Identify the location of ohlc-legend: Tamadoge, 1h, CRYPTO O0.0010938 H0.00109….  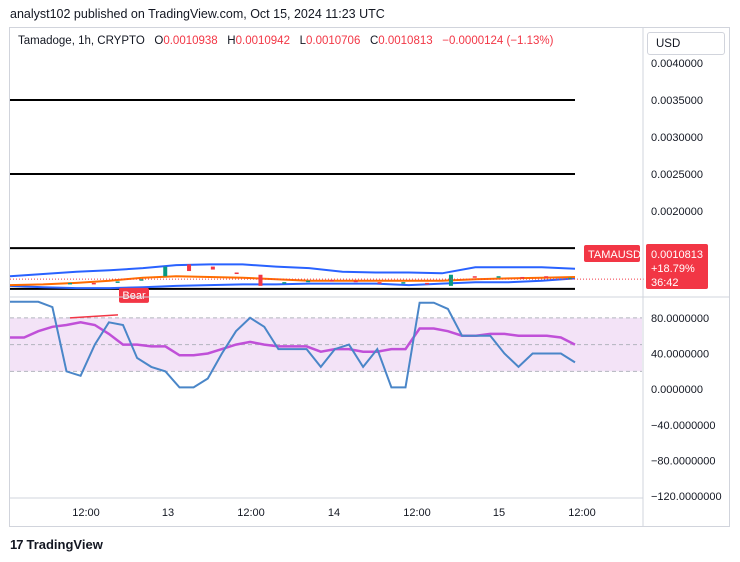
(286, 41).